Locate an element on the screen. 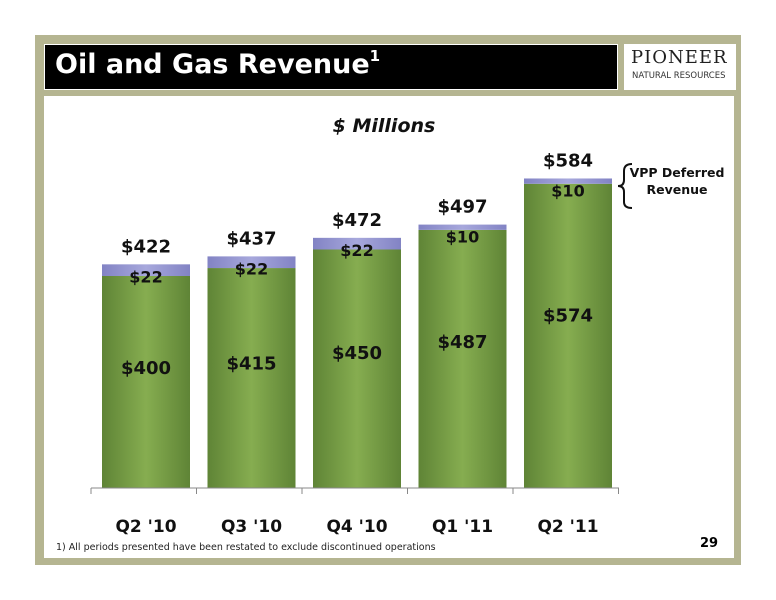 Image resolution: width=776 pixels, height=600 pixels. revenue-value-label: $487 is located at coordinates (462, 342).